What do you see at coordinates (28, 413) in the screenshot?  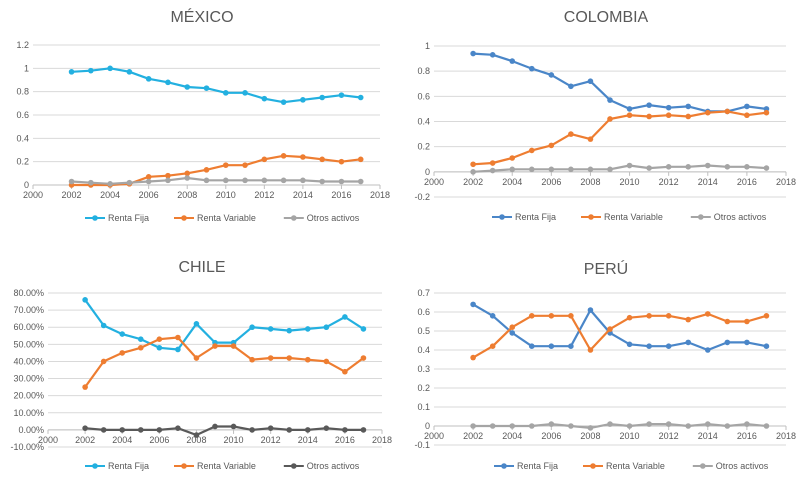 I see `y-tick-label: 10.00%` at bounding box center [28, 413].